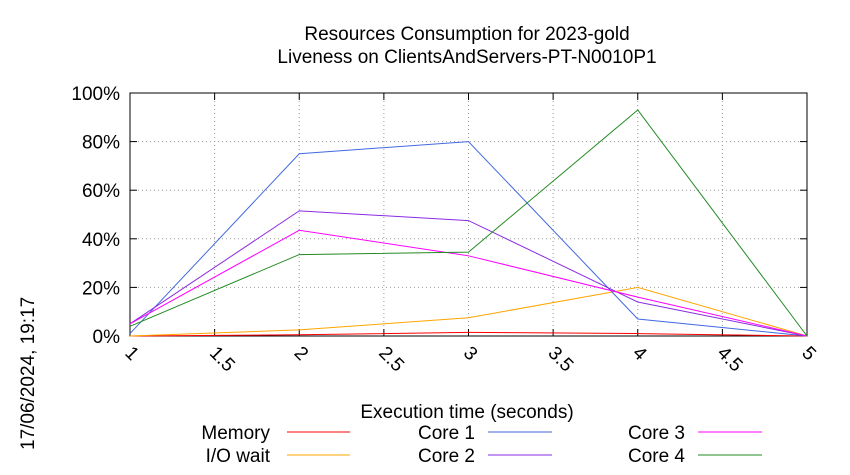 Image resolution: width=850 pixels, height=475 pixels. Describe the element at coordinates (446, 433) in the screenshot. I see `legend-label: Core 1` at that location.